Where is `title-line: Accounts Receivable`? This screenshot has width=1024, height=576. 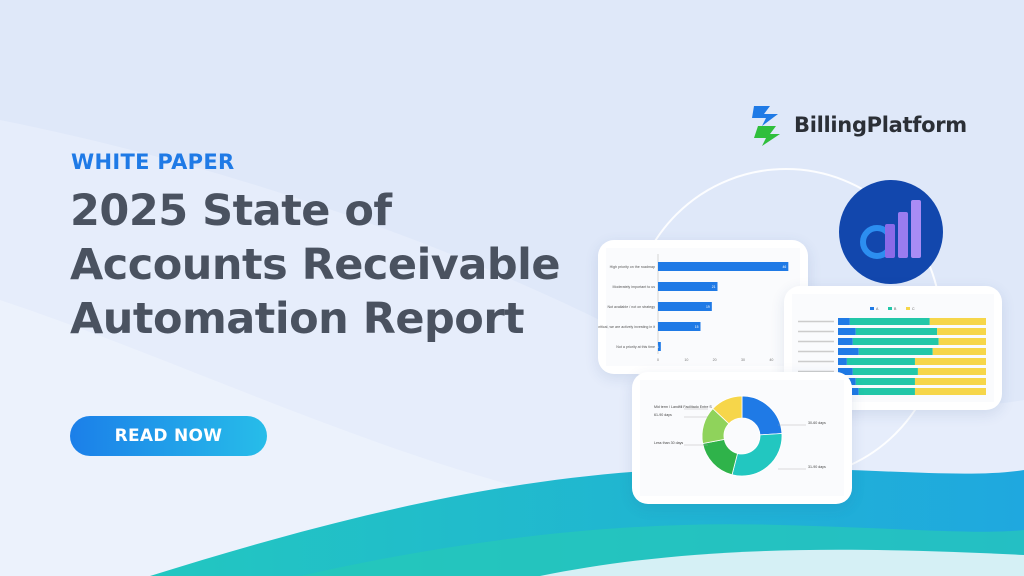
title-line: Accounts Receivable is located at coordinates (315, 265).